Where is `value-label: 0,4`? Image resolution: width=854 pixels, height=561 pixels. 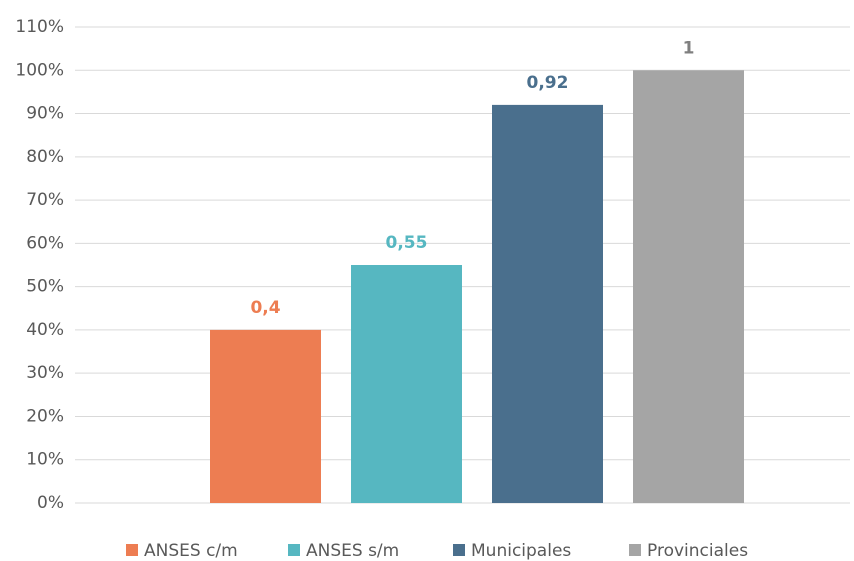 value-label: 0,4 is located at coordinates (265, 308).